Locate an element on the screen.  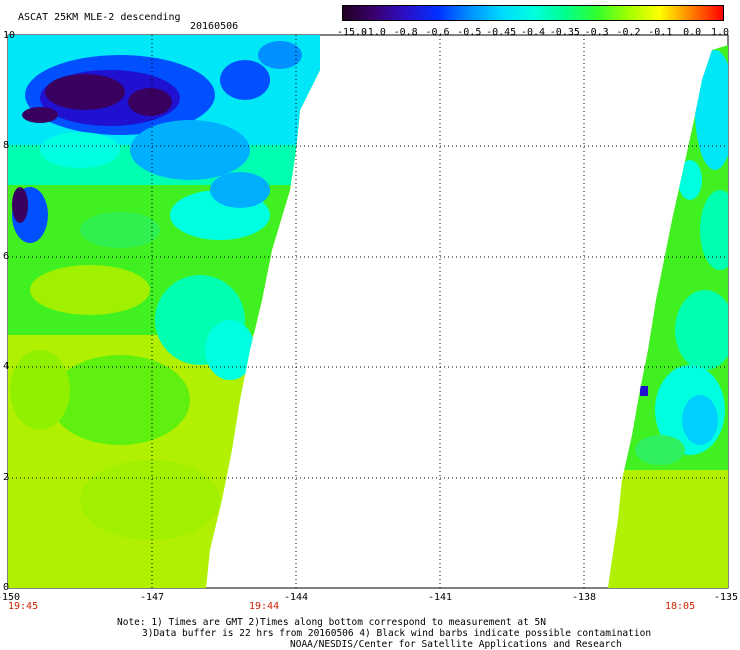
y-tick-10: 10 is located at coordinates (9, 35).